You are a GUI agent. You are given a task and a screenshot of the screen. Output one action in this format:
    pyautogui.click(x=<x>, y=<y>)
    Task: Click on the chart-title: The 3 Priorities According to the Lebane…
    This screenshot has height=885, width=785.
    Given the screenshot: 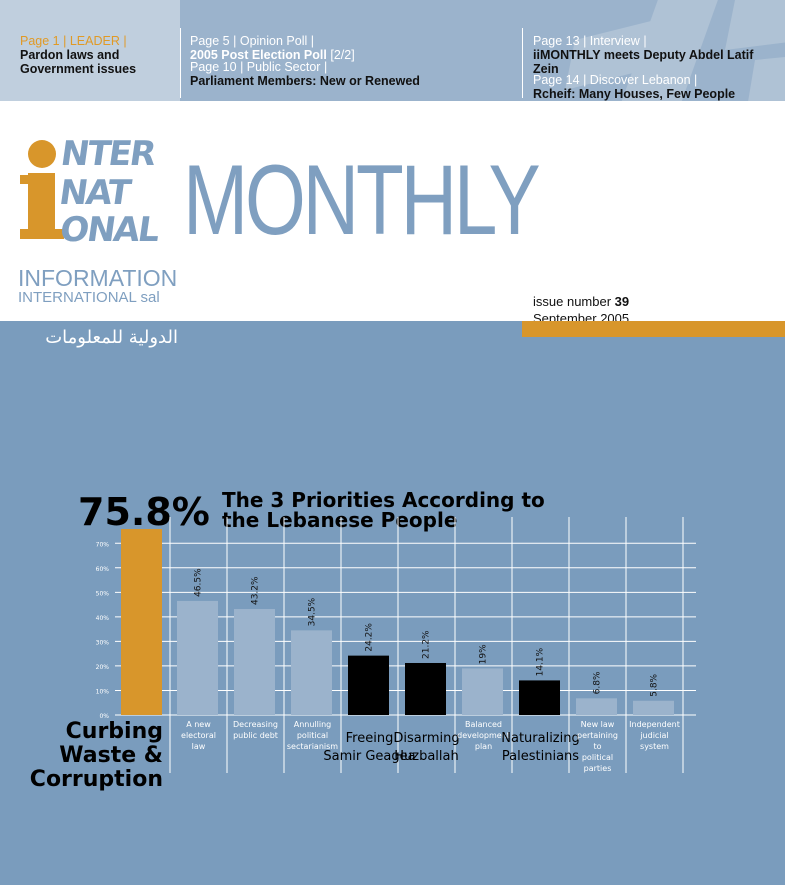 What is the action you would take?
    pyautogui.click(x=383, y=510)
    